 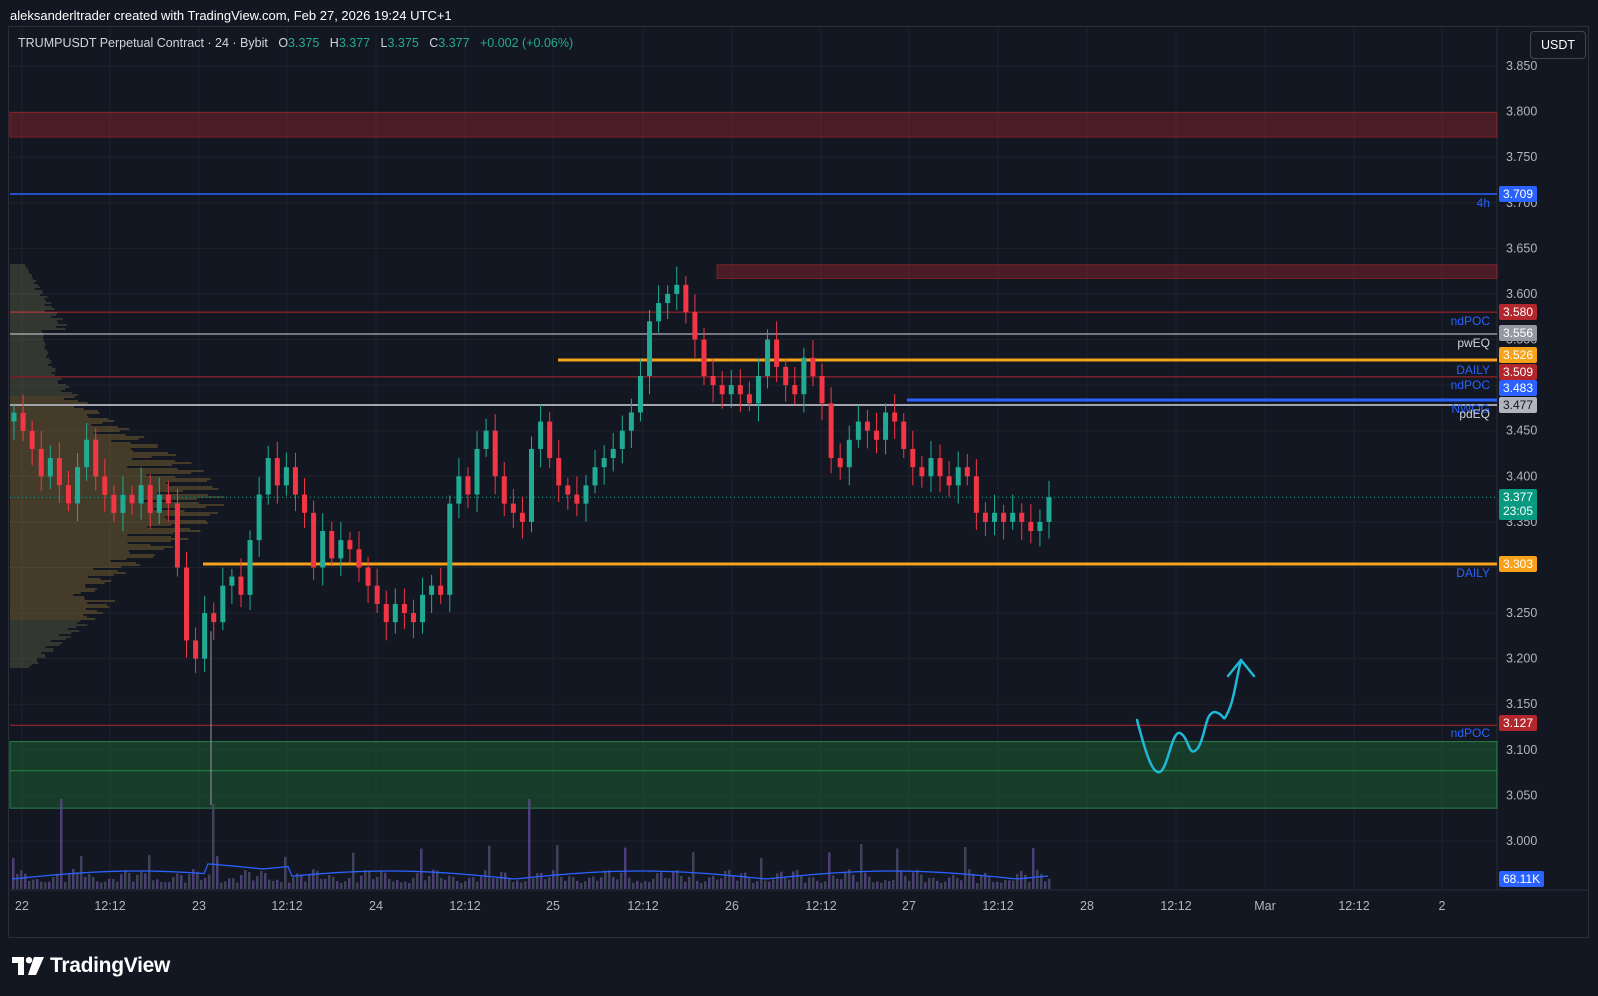 I want to click on currency-selector-button: USDT, so click(x=1558, y=45).